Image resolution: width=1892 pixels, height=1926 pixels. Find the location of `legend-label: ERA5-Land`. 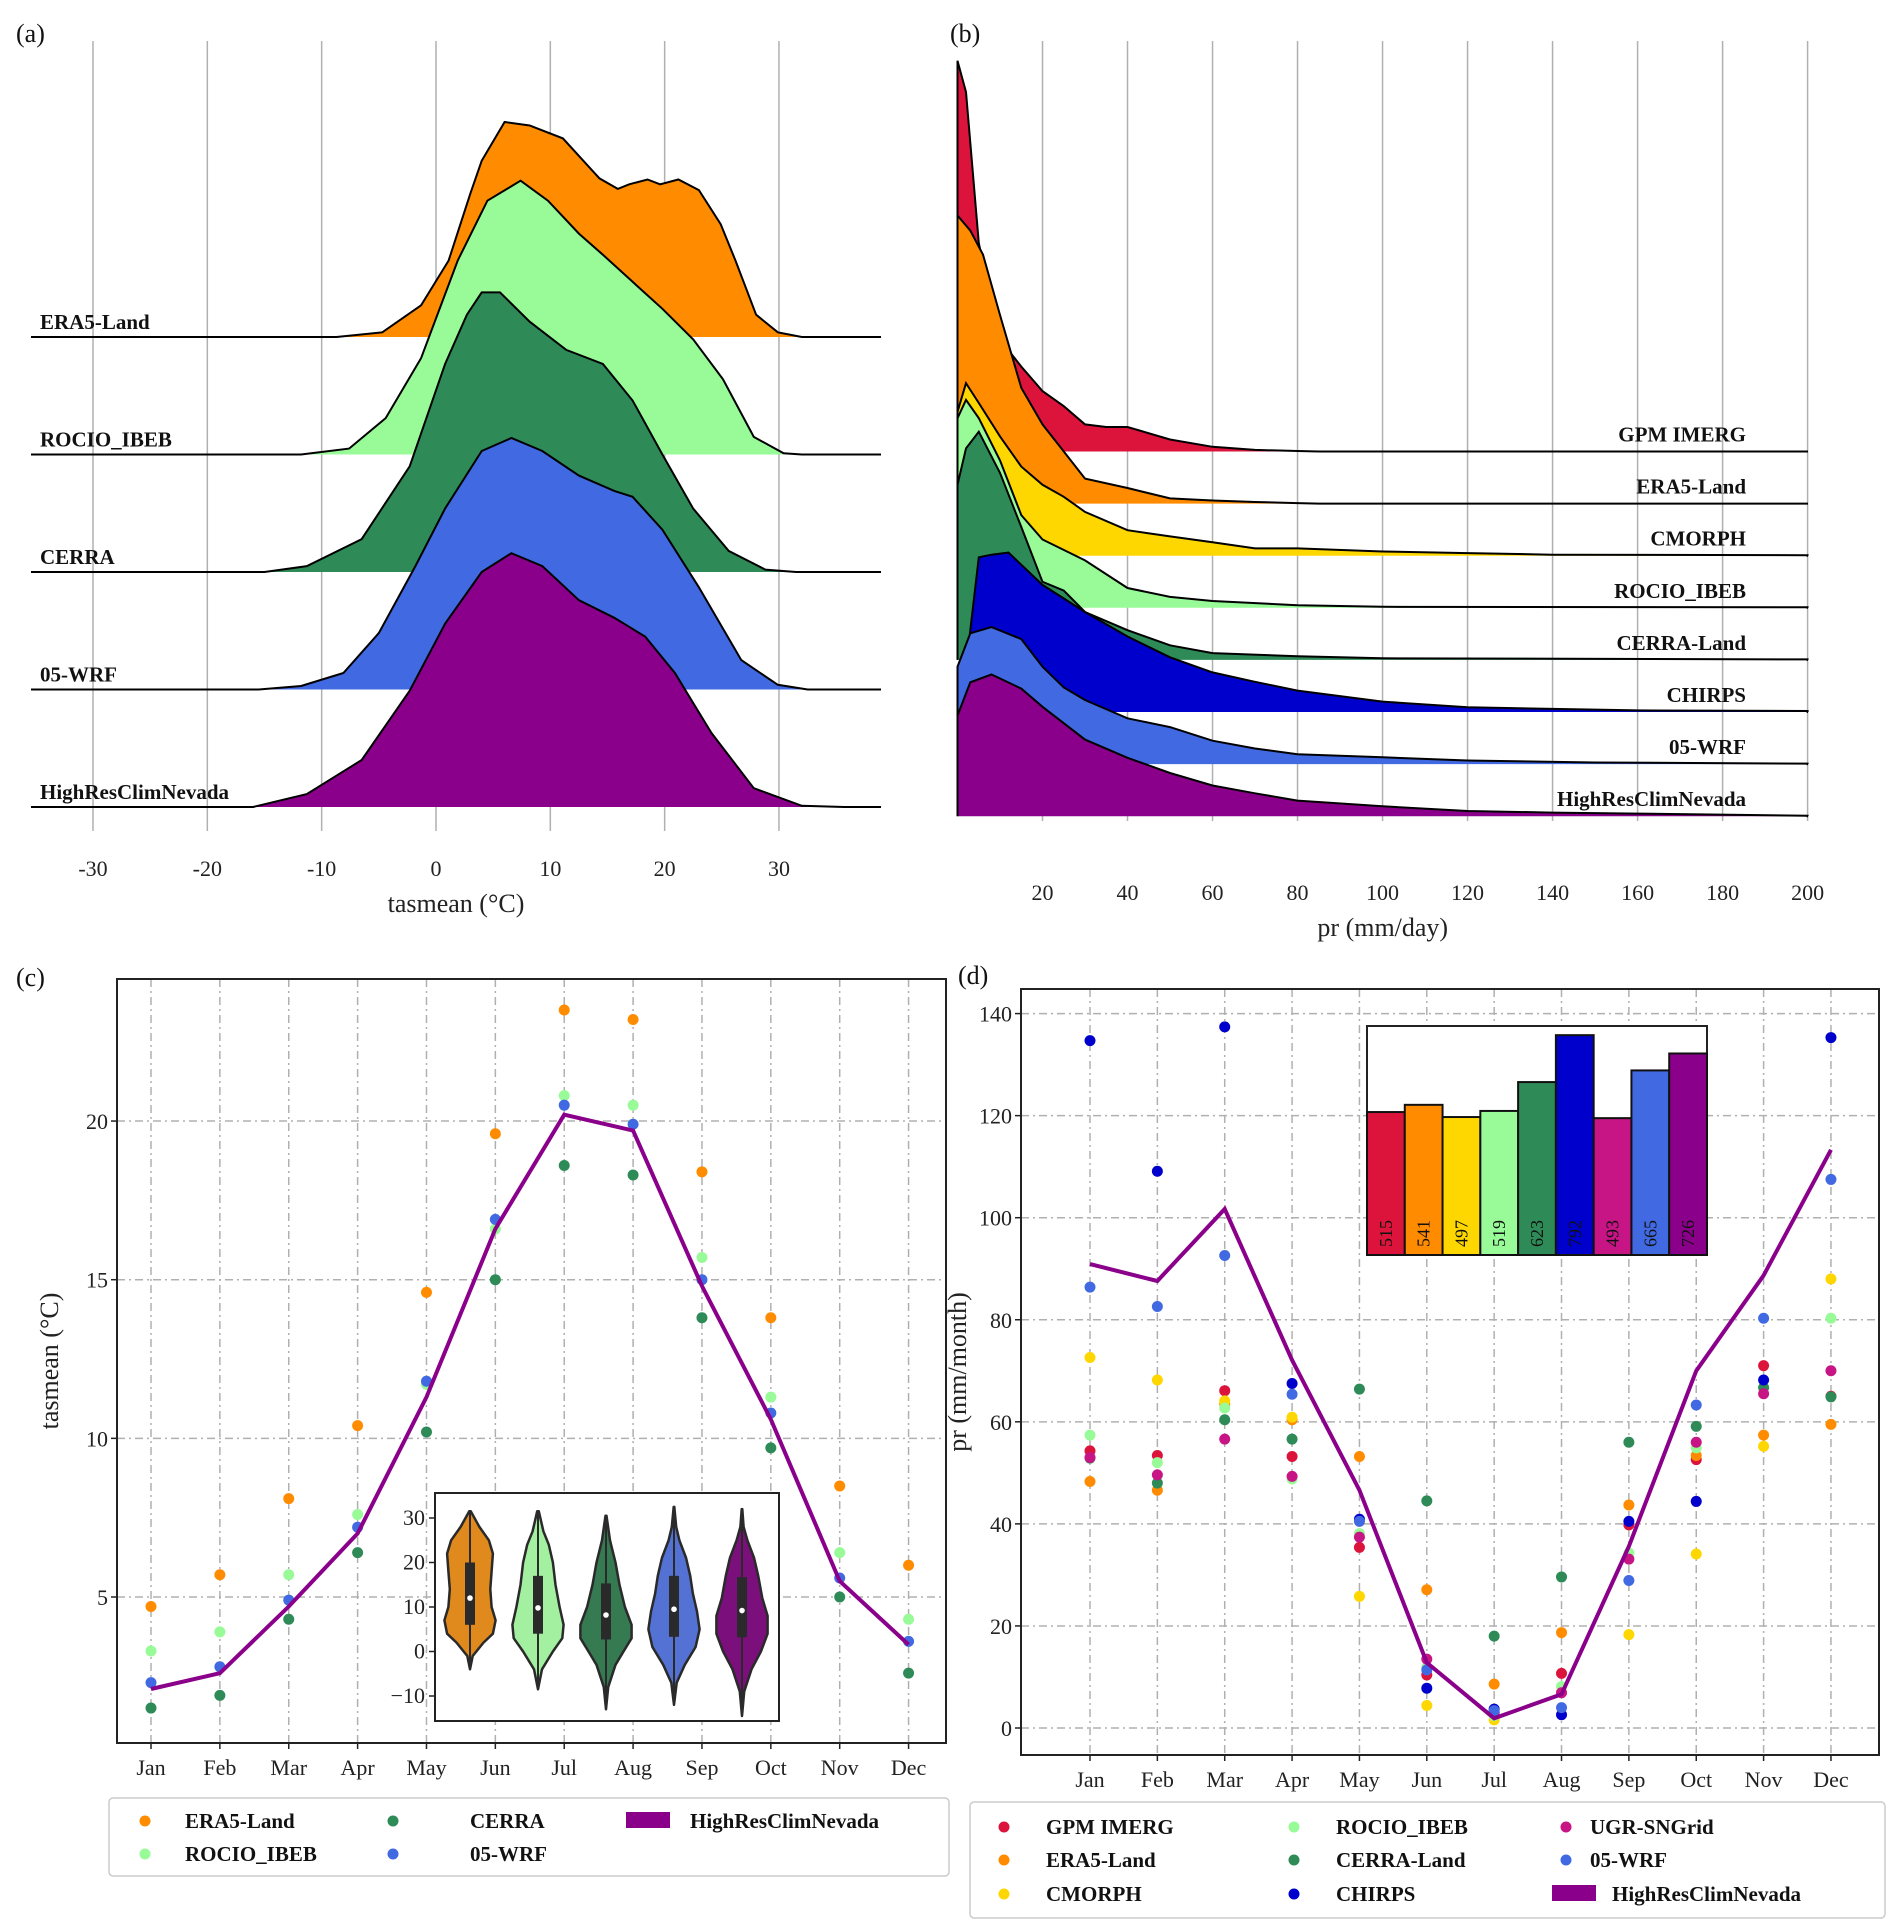

legend-label: ERA5-Land is located at coordinates (240, 1821).